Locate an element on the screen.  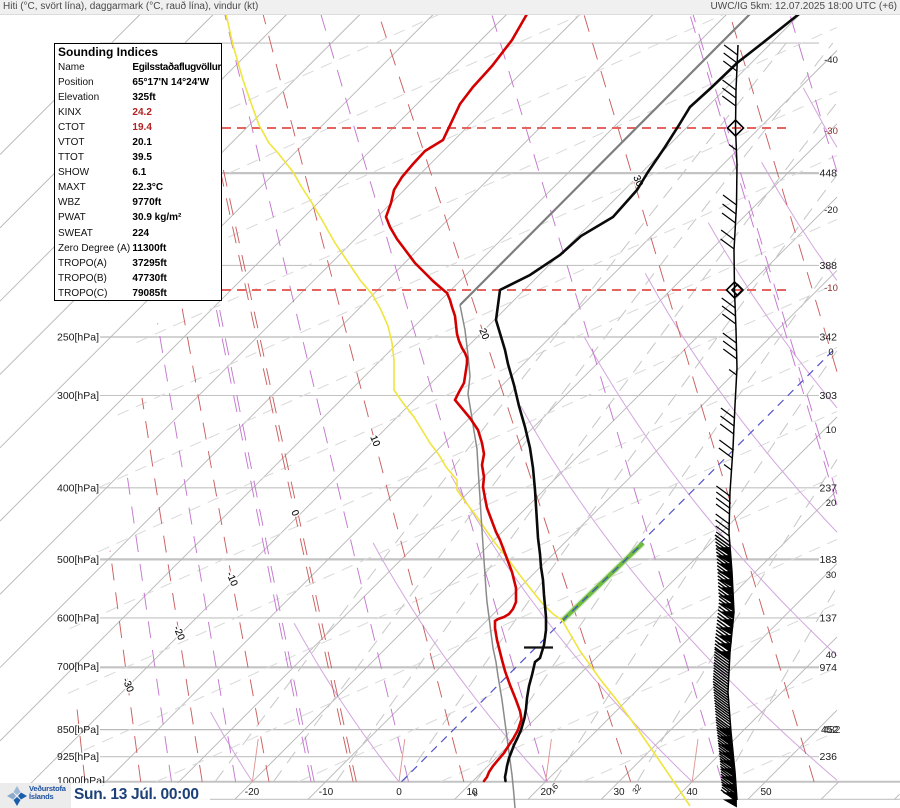
svg-text: 137 is located at coordinates (829, 618).